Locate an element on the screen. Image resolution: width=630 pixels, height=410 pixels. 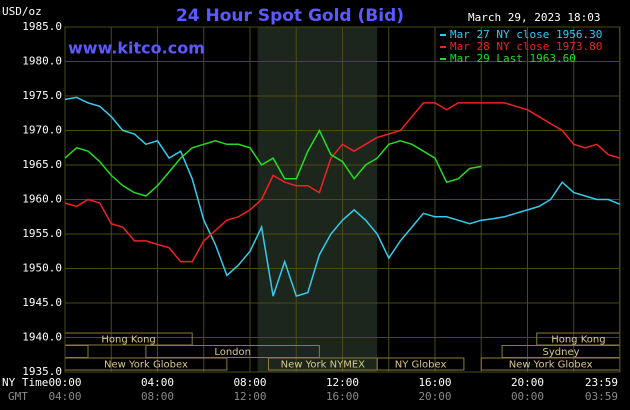
x2-tick-label: 03:59 is located at coordinates (601, 396).